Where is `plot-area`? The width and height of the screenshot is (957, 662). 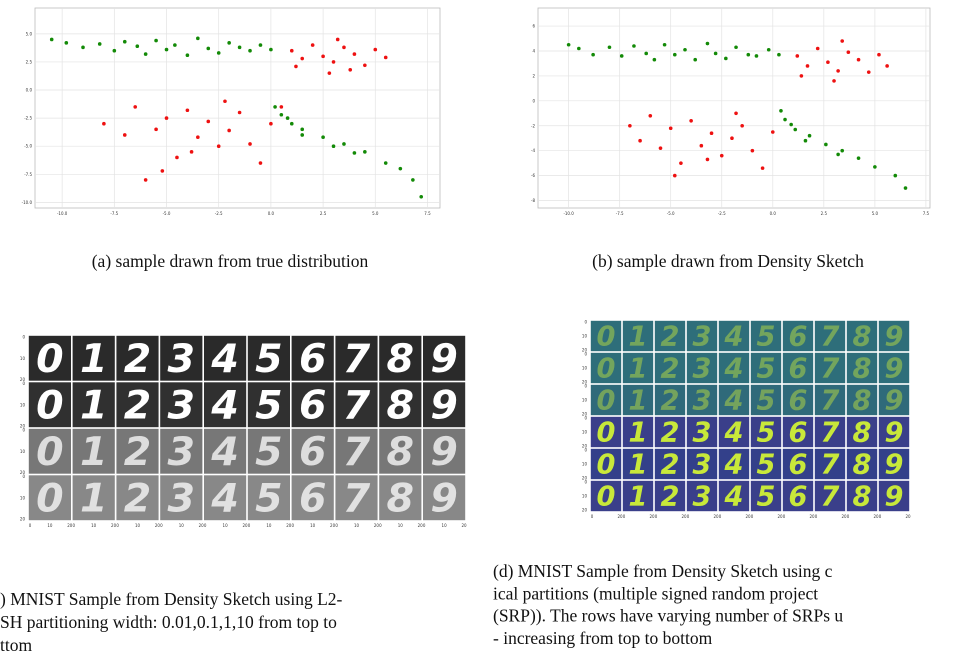 plot-area is located at coordinates (734, 108).